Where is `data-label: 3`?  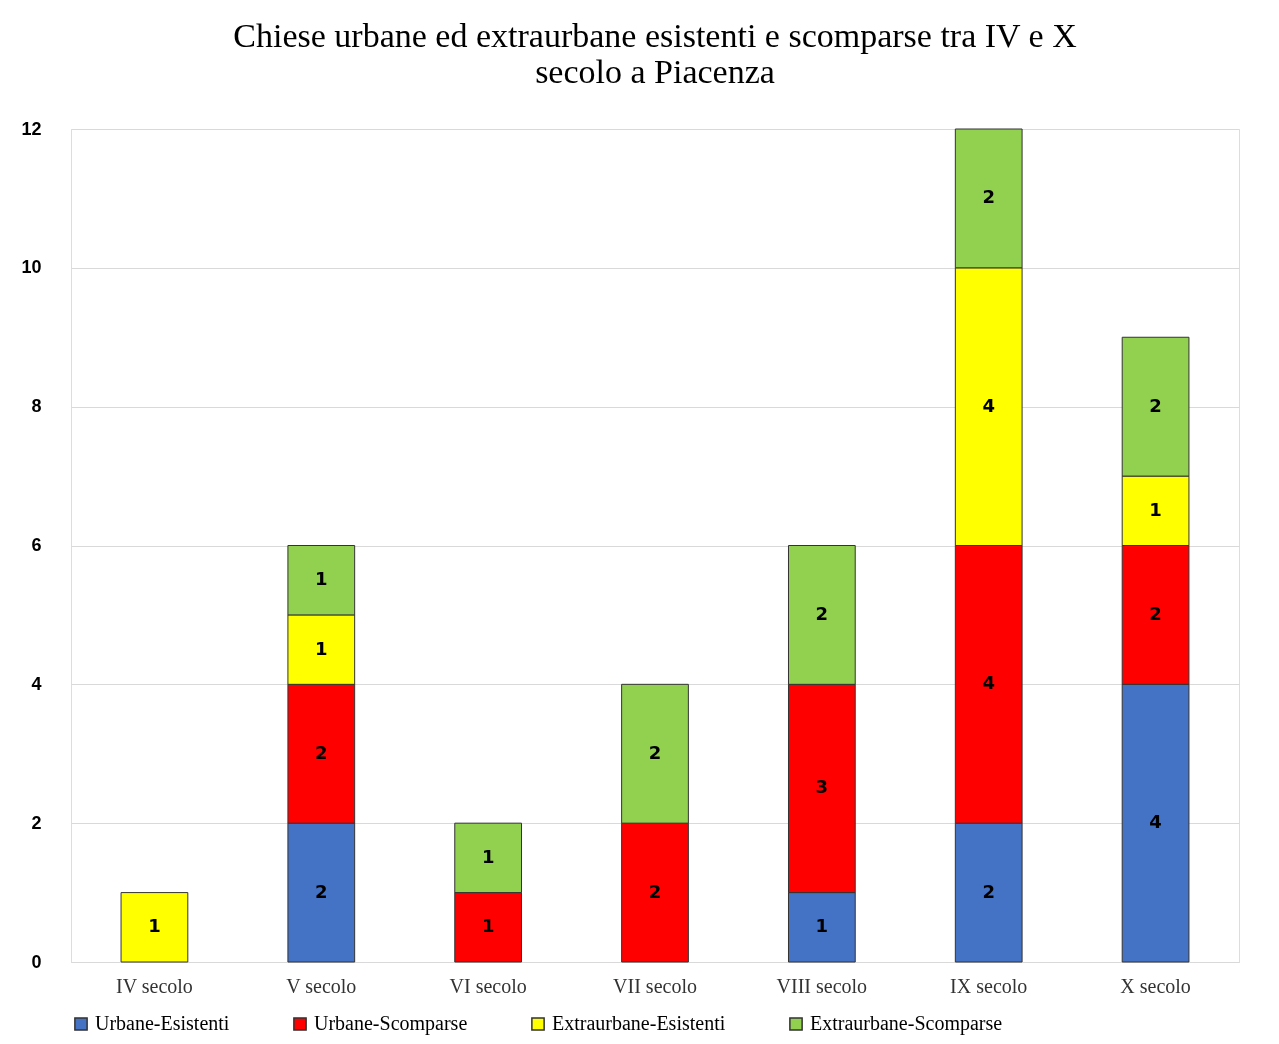
data-label: 3 is located at coordinates (822, 787).